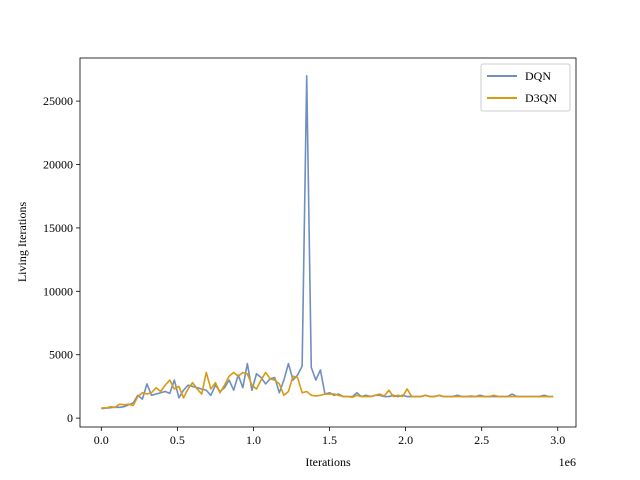 The image size is (640, 480). Describe the element at coordinates (481, 440) in the screenshot. I see `x-tick-label: 2.5` at that location.